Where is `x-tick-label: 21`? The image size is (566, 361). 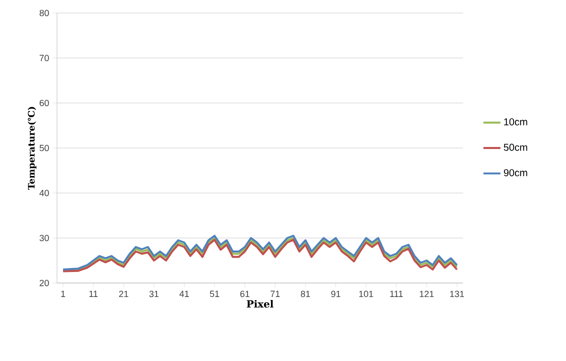
x-tick-label: 21 is located at coordinates (123, 294).